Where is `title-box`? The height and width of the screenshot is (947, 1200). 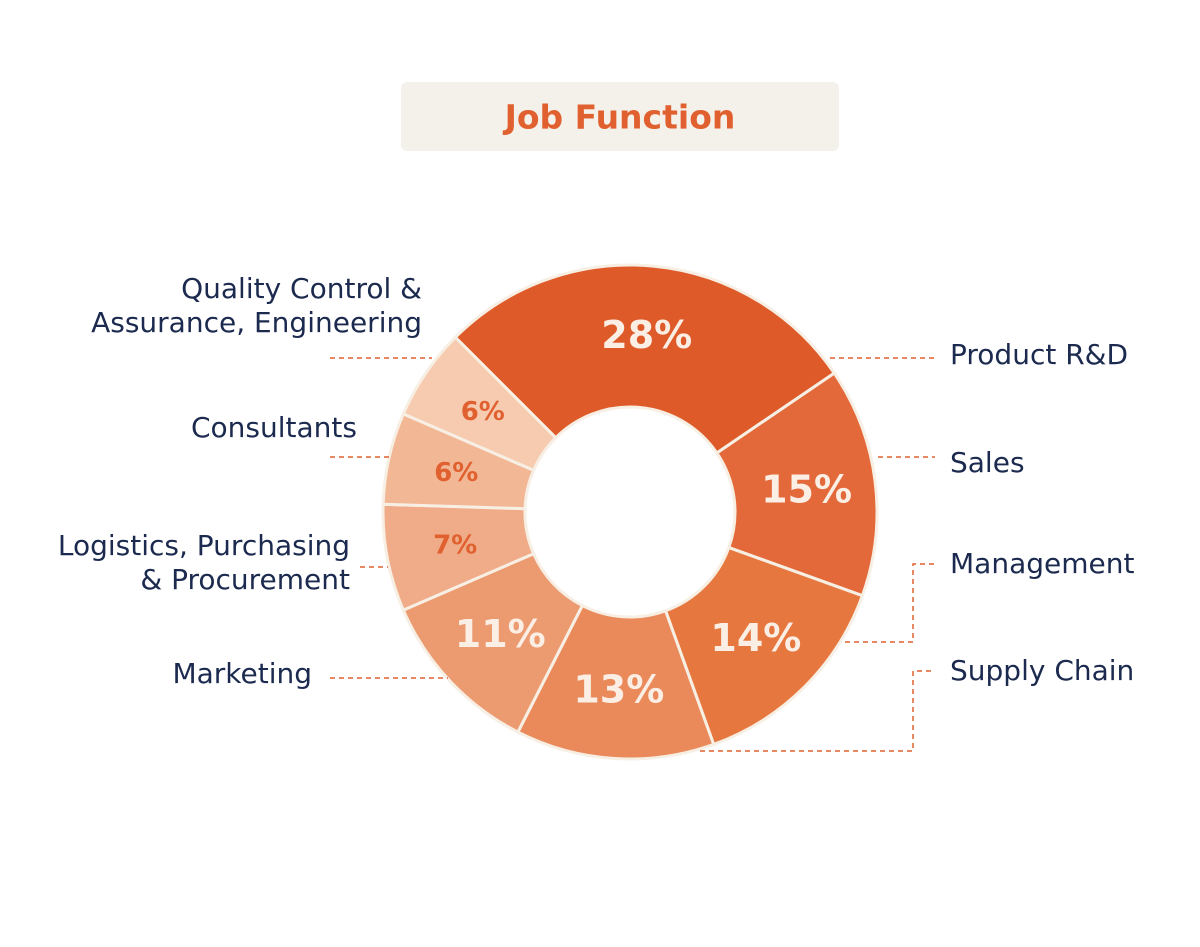
title-box is located at coordinates (620, 116).